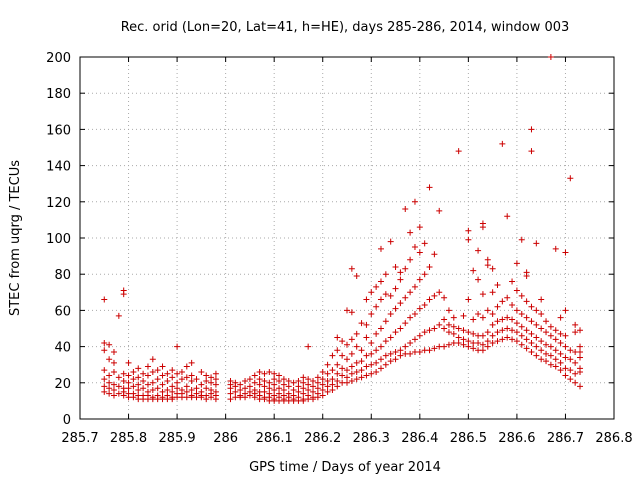 The width and height of the screenshot is (640, 485). Describe the element at coordinates (62, 384) in the screenshot. I see `y-tick-label: 20` at that location.